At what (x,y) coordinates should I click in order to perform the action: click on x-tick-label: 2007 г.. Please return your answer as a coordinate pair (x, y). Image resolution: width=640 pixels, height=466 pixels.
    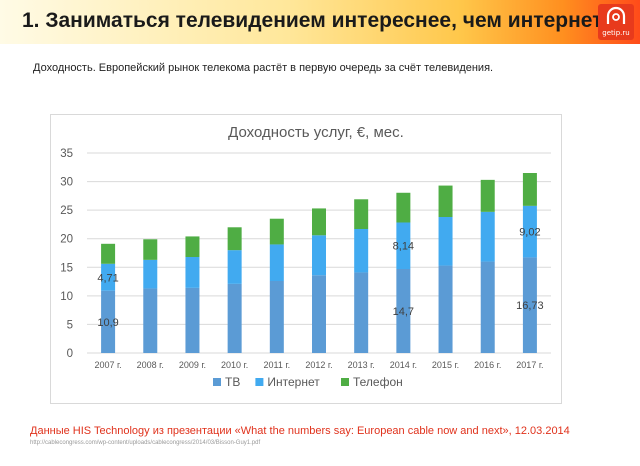
    Looking at the image, I should click on (107, 365).